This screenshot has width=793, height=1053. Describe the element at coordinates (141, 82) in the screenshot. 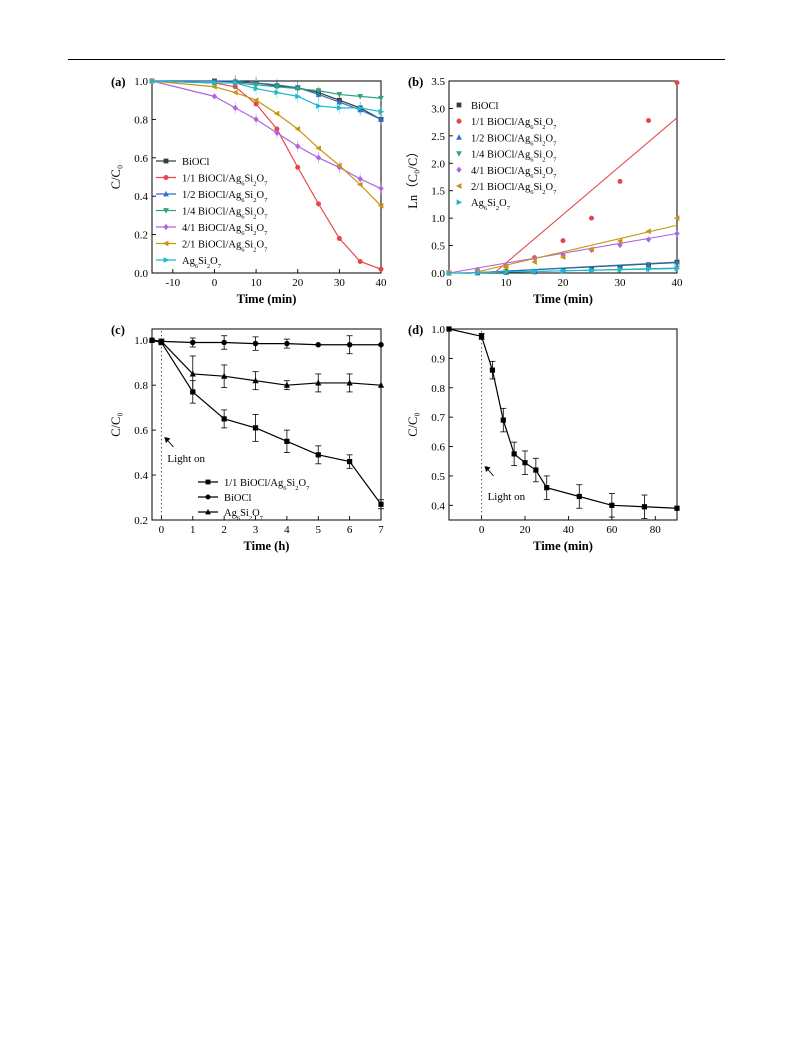

I see `y-tick-label: 1.0` at that location.